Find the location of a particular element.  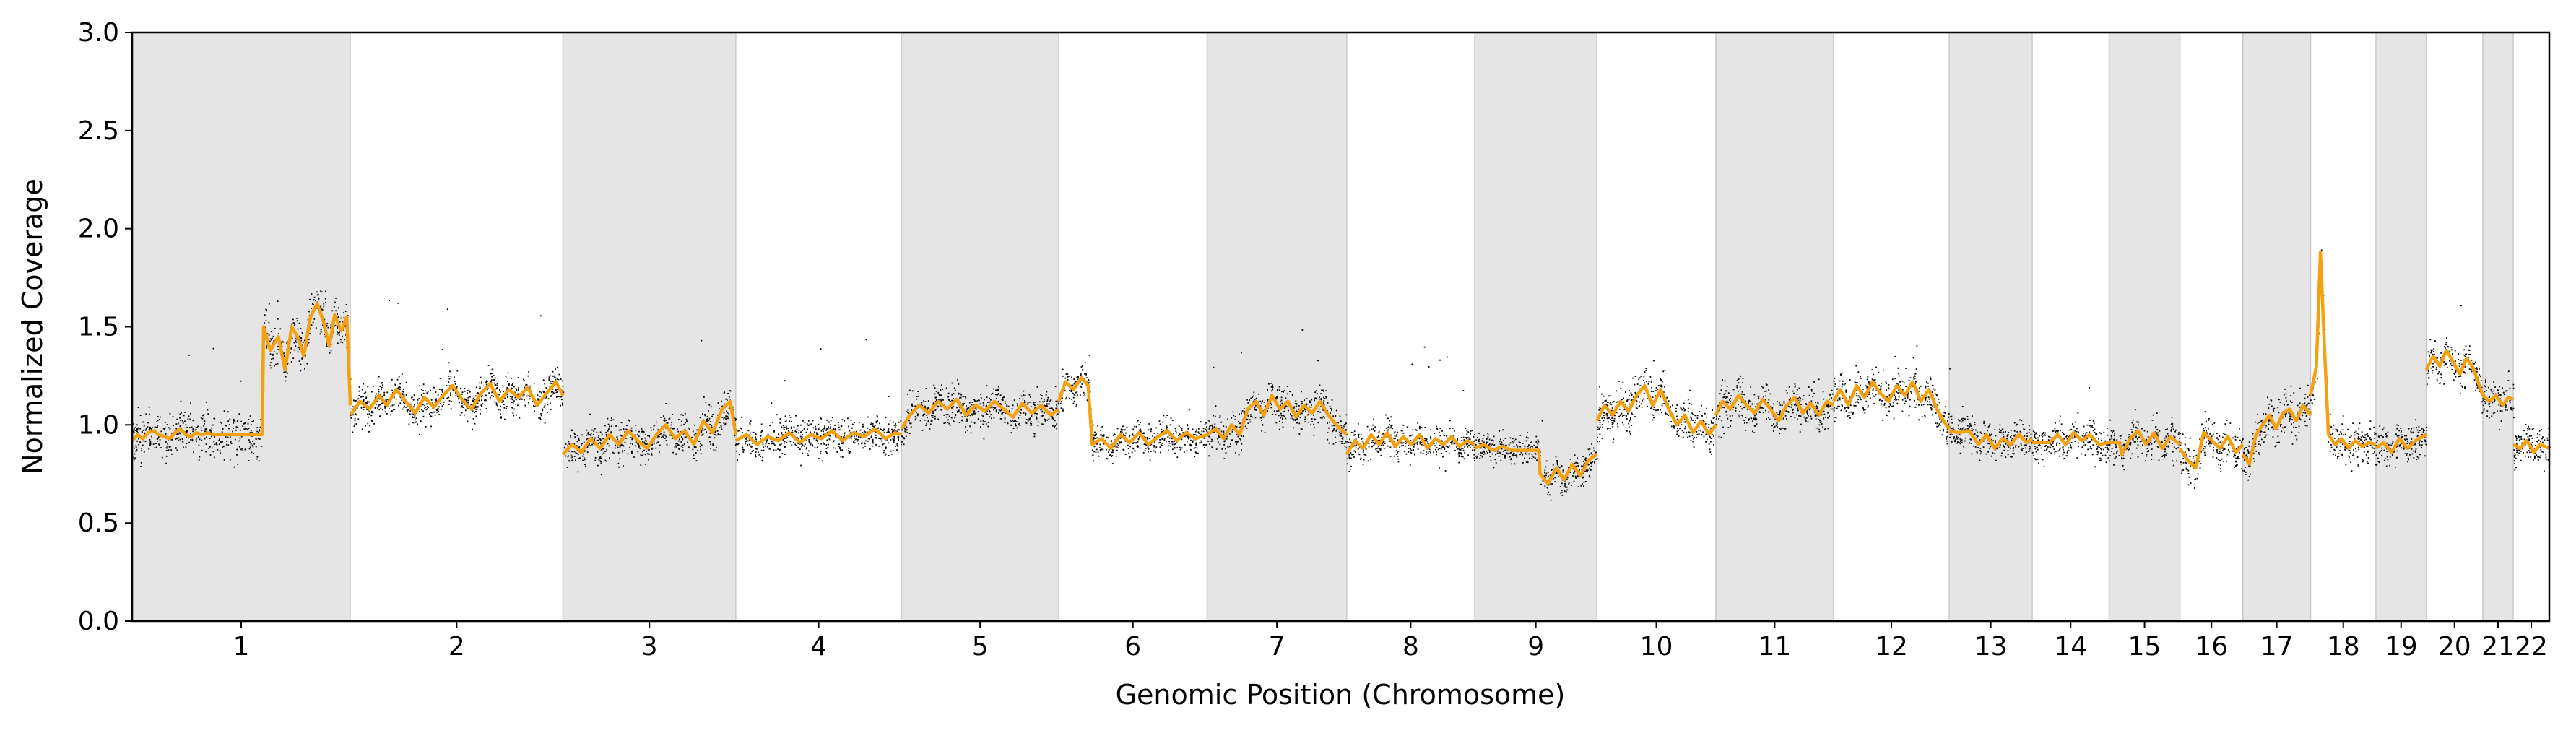

x-axis-title: Genomic Position (Chromosome) is located at coordinates (1341, 695).